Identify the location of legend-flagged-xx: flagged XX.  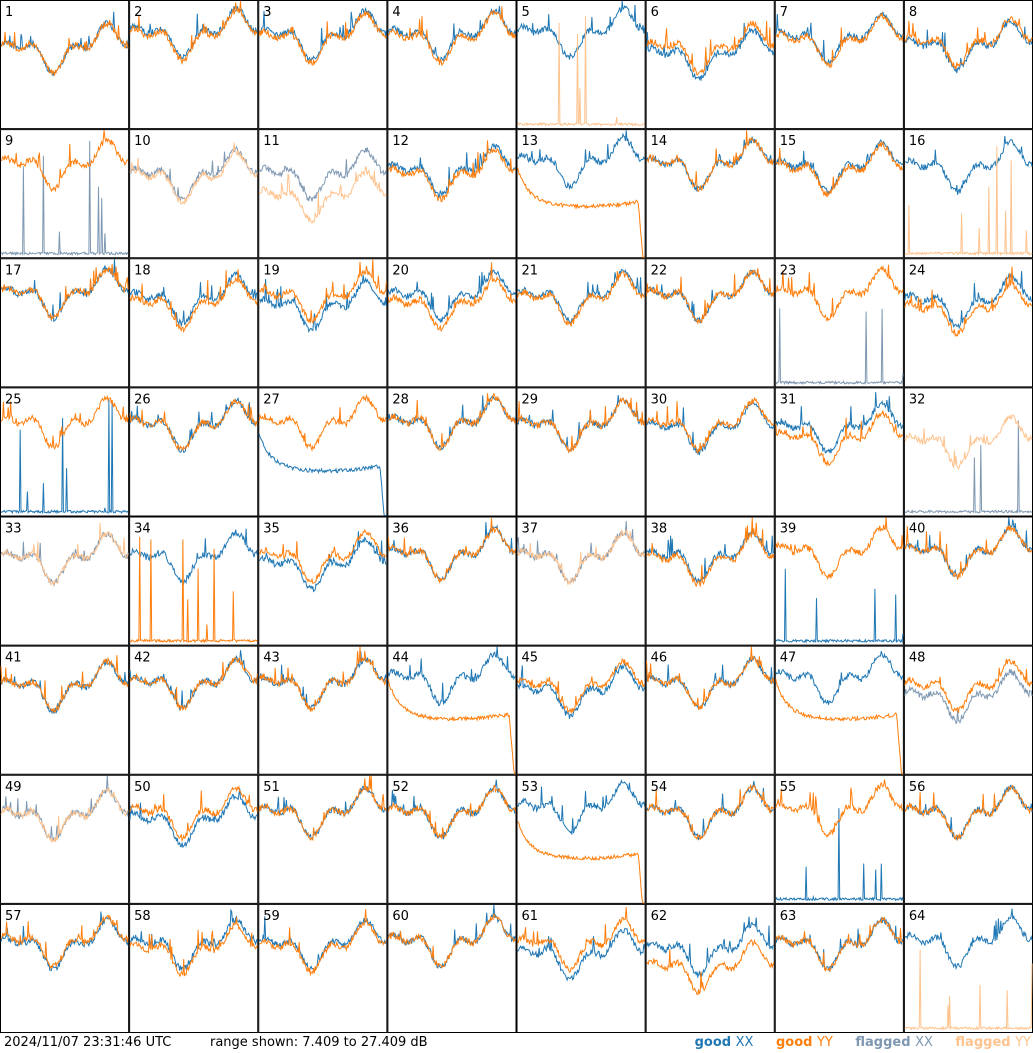
(894, 1042).